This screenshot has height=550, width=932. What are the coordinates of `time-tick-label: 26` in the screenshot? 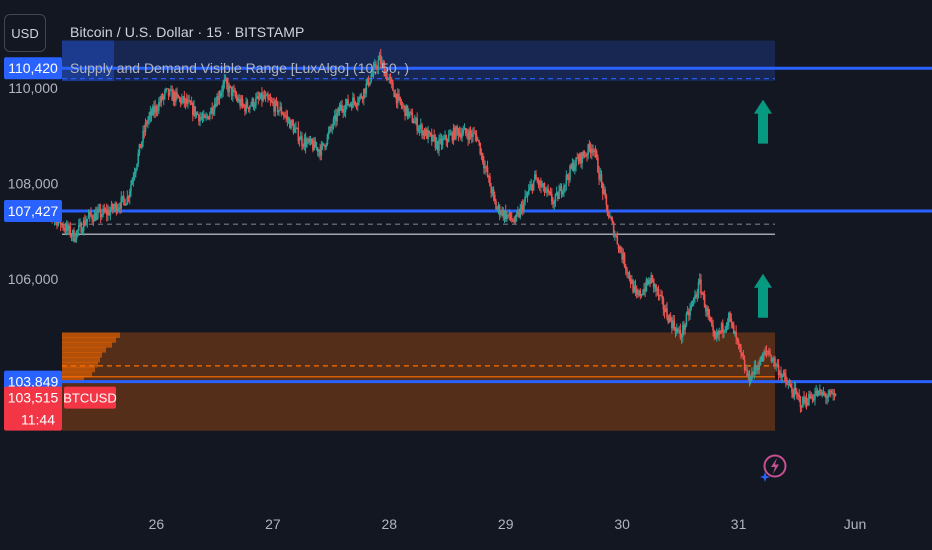 It's located at (157, 524).